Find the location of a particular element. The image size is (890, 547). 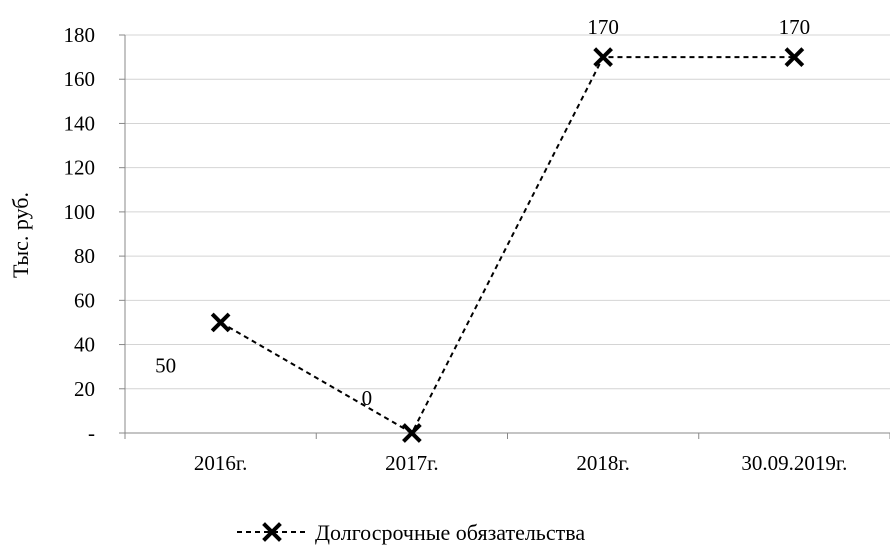

x-tick-labels: 2016г. 2017г. 2018г. 30.09.2019г. is located at coordinates (521, 463).